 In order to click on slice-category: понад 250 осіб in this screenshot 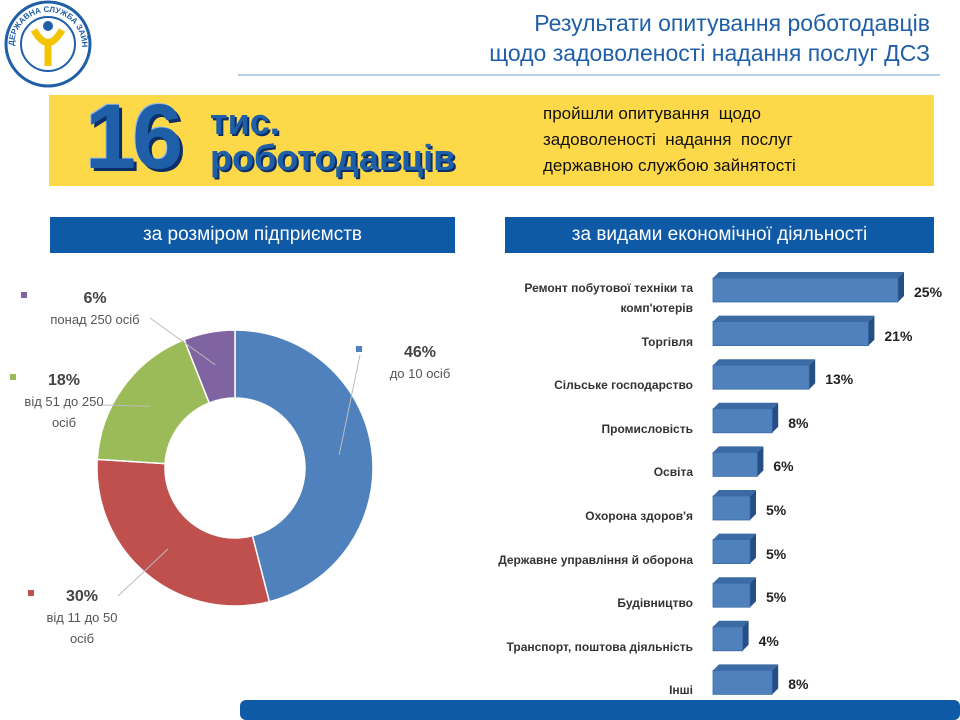, I will do `click(95, 319)`.